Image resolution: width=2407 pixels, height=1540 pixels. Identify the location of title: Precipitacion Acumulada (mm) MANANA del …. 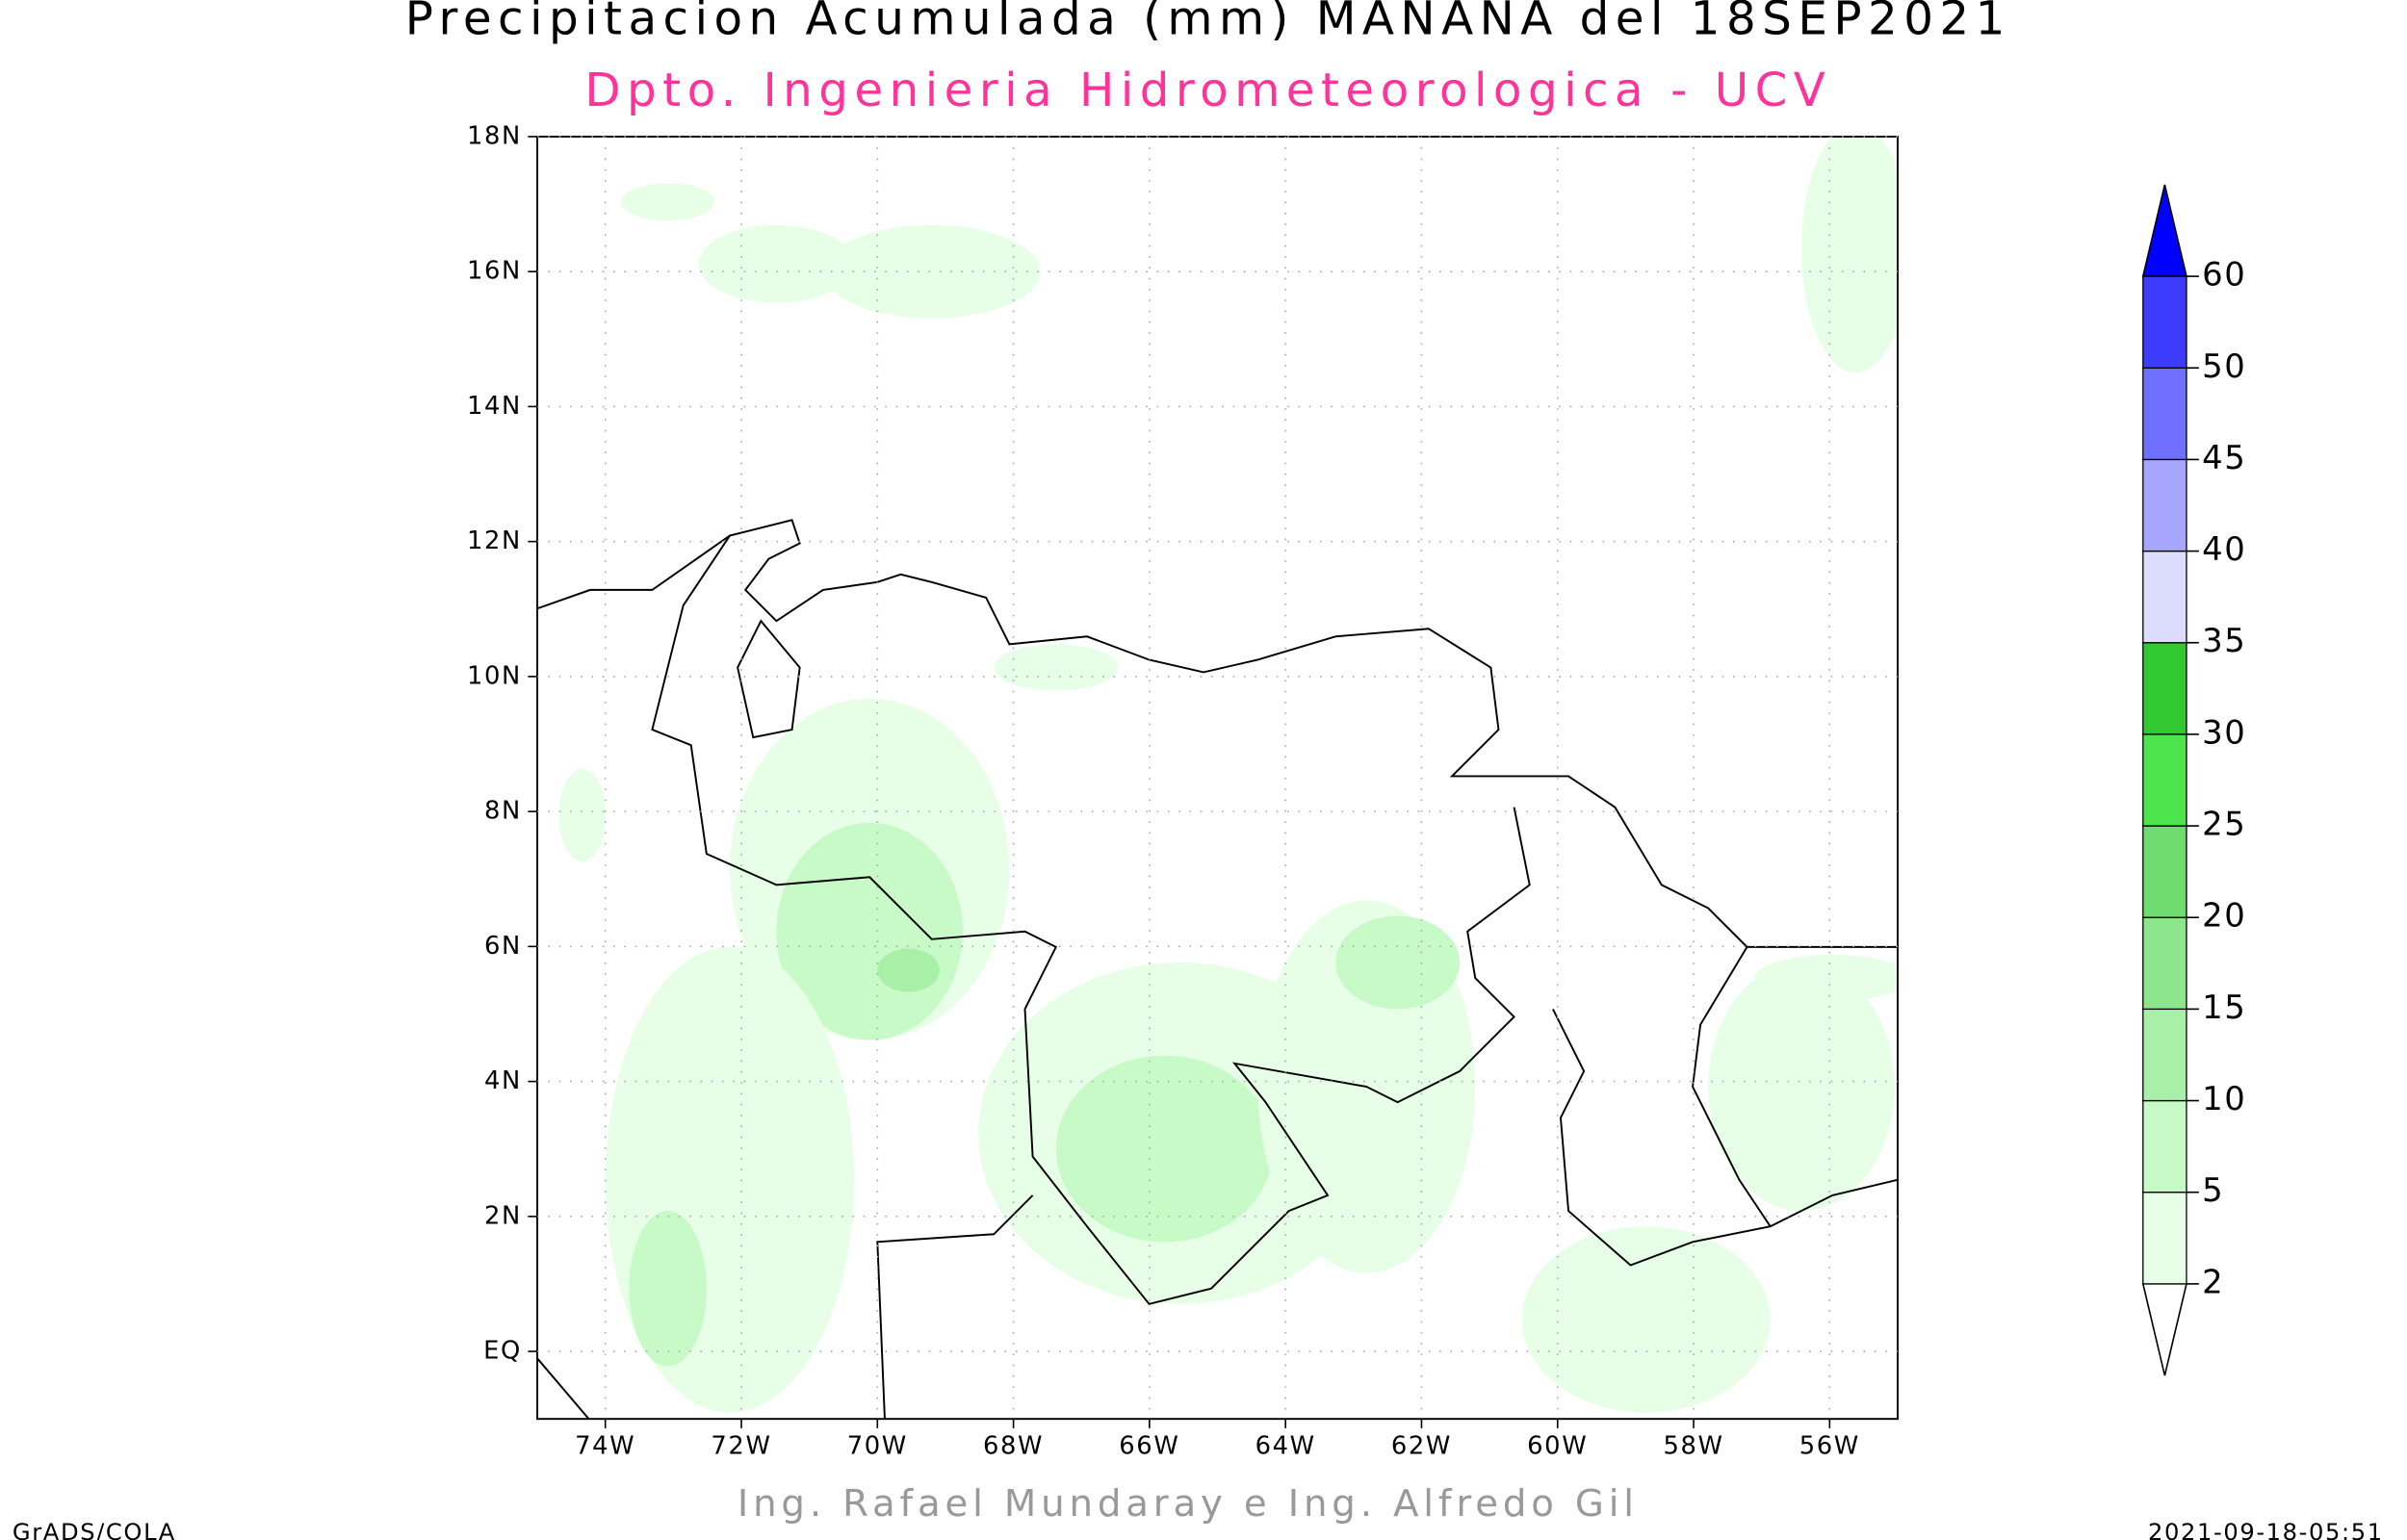
(1208, 23).